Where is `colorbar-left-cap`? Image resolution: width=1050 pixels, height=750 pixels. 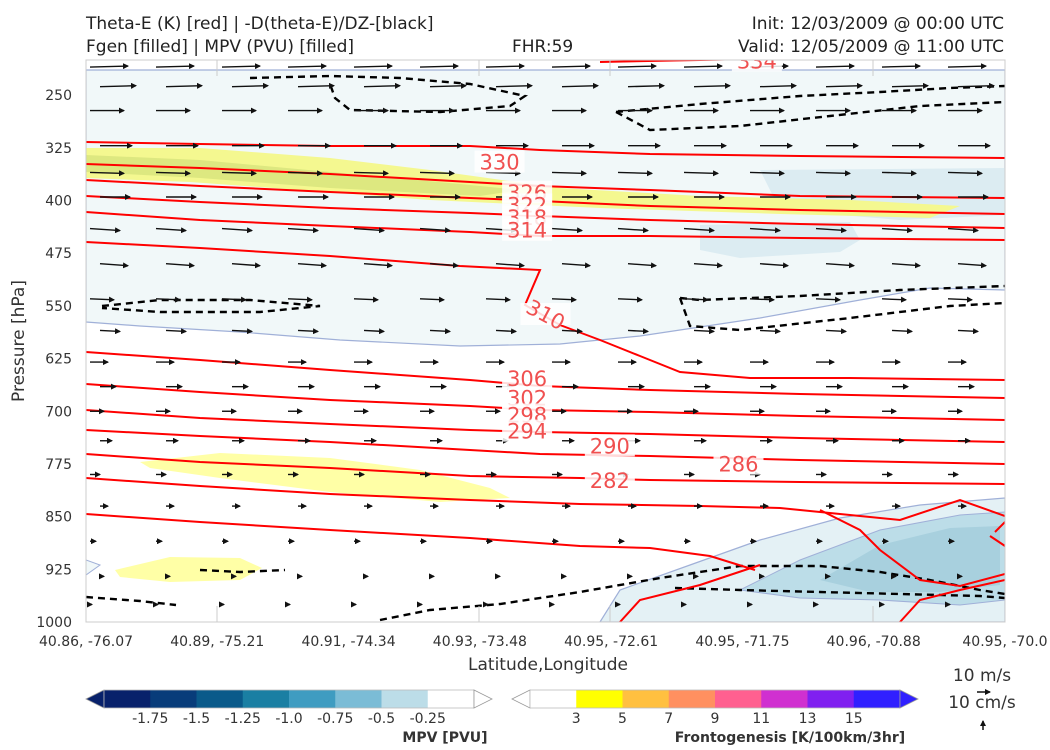
colorbar-left-cap is located at coordinates (95, 699).